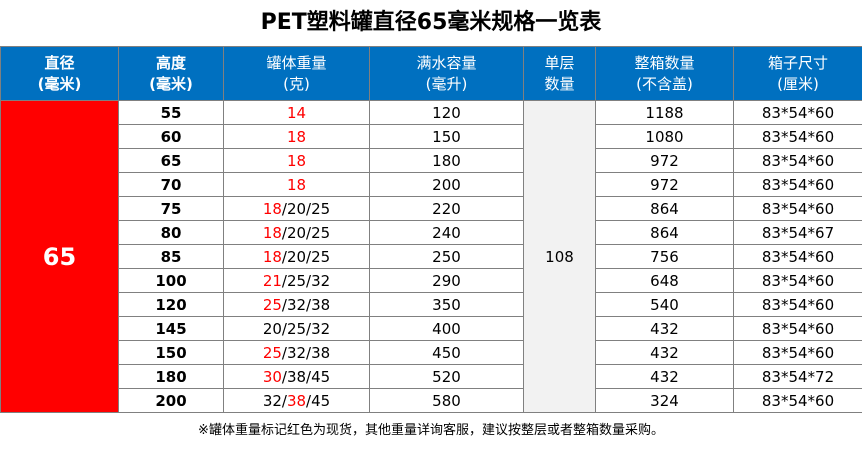  Describe the element at coordinates (446, 184) in the screenshot. I see `capacity-cell: 200` at that location.